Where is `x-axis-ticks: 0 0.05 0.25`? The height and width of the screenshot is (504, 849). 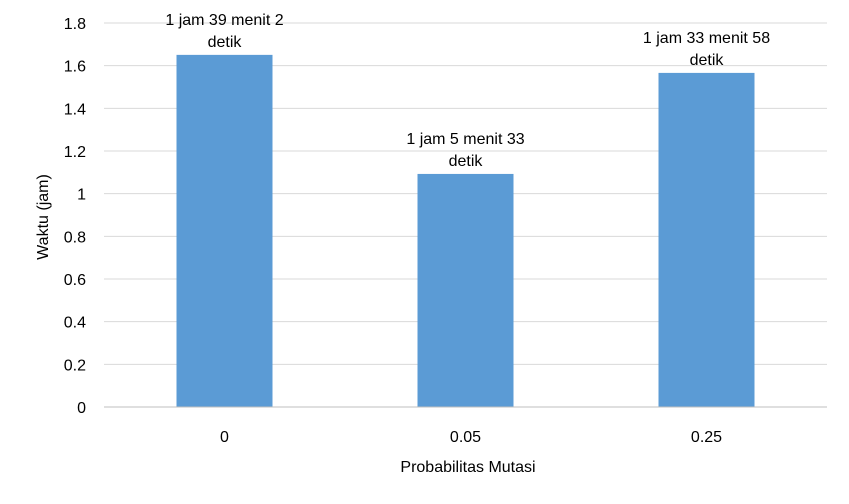
x-axis-ticks: 0 0.05 0.25 is located at coordinates (471, 437).